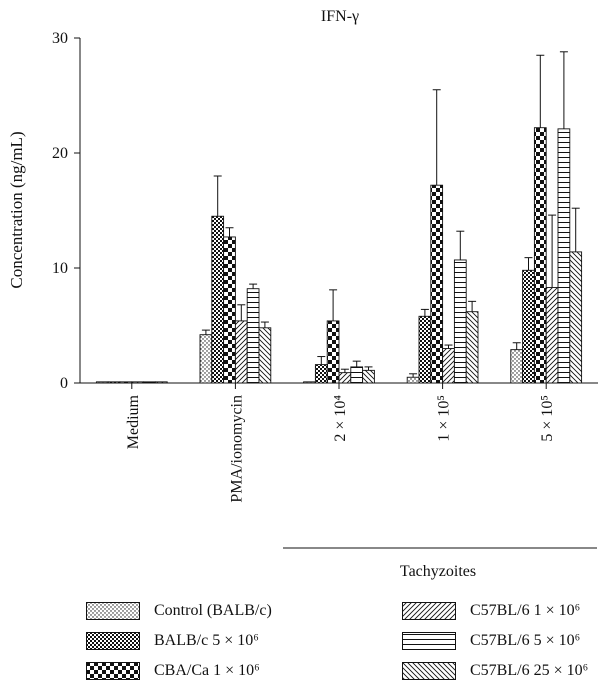 This screenshot has width=608, height=686. What do you see at coordinates (236, 449) in the screenshot?
I see `x-tick-label: PMA/ionomycin` at bounding box center [236, 449].